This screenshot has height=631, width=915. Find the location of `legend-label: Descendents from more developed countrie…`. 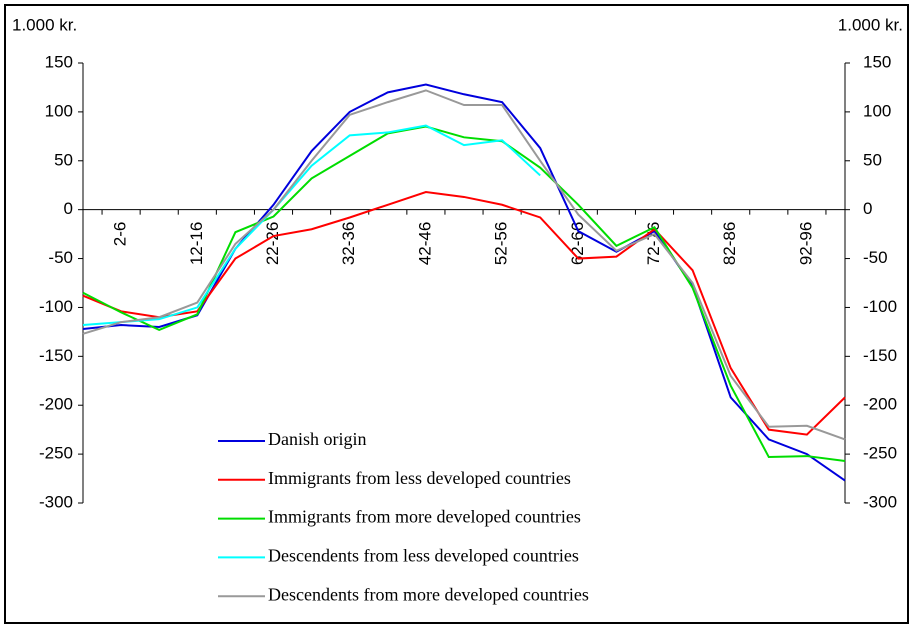

legend-label: Descendents from more developed countrie… is located at coordinates (428, 594).